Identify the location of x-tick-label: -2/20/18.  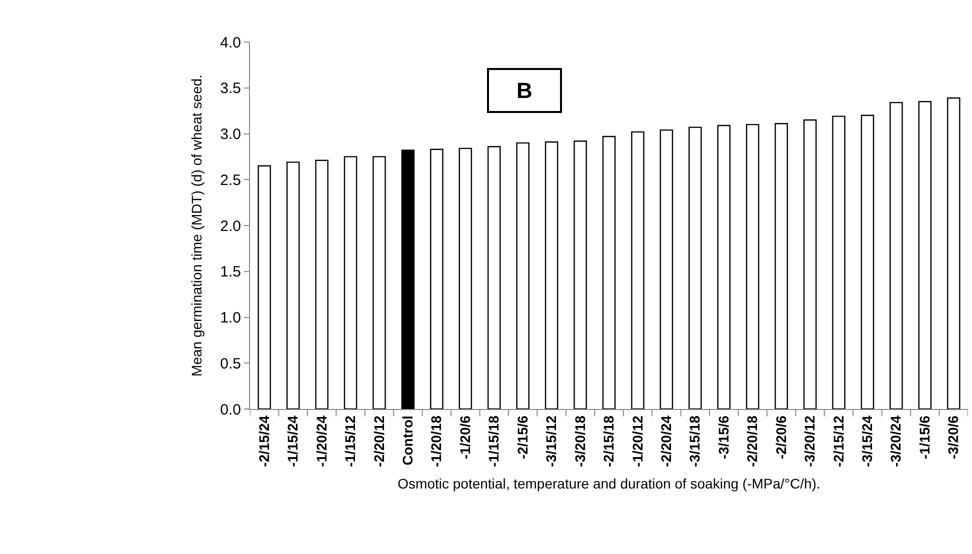
(752, 441).